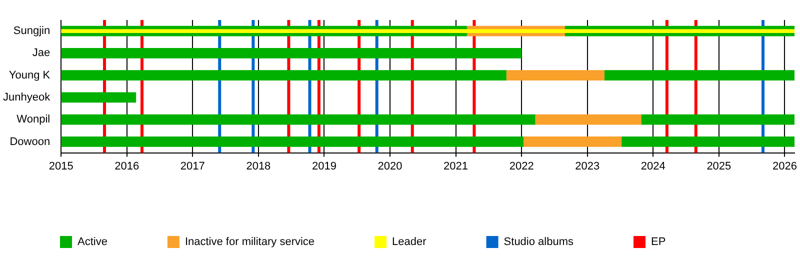  What do you see at coordinates (61, 166) in the screenshot?
I see `x-tick-label: 2015` at bounding box center [61, 166].